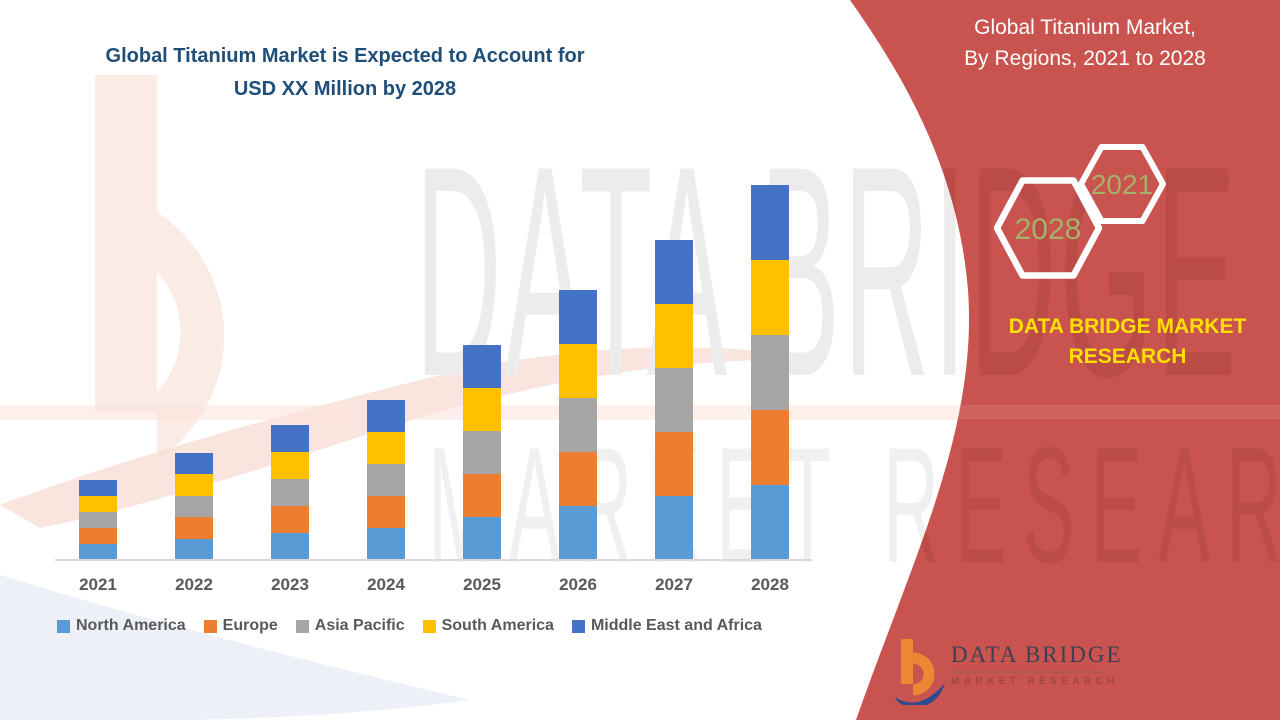 This screenshot has width=1280, height=720. I want to click on bar-segment-2028-south-america, so click(770, 297).